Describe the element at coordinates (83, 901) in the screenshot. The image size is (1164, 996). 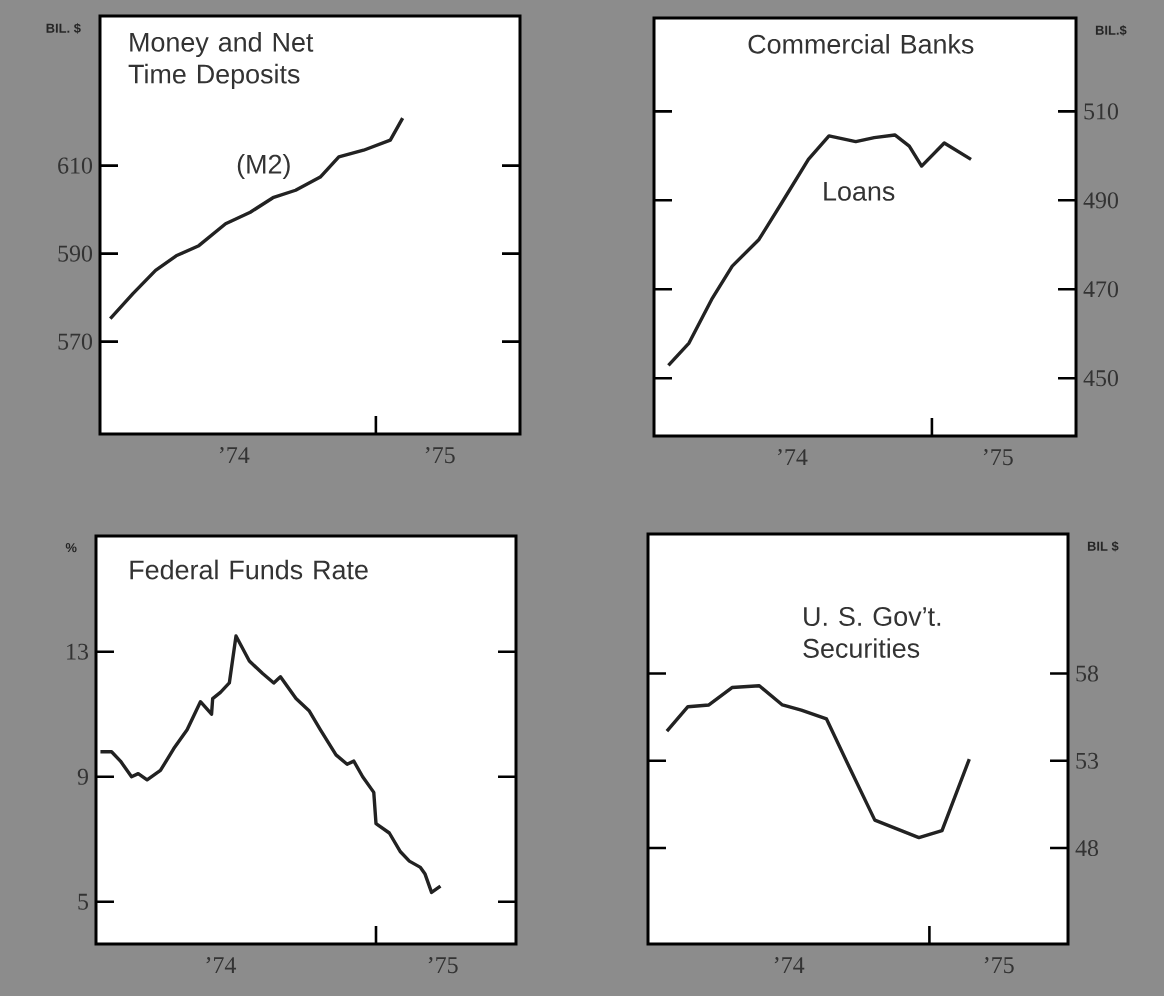
I see `y-tick-label: 5` at that location.